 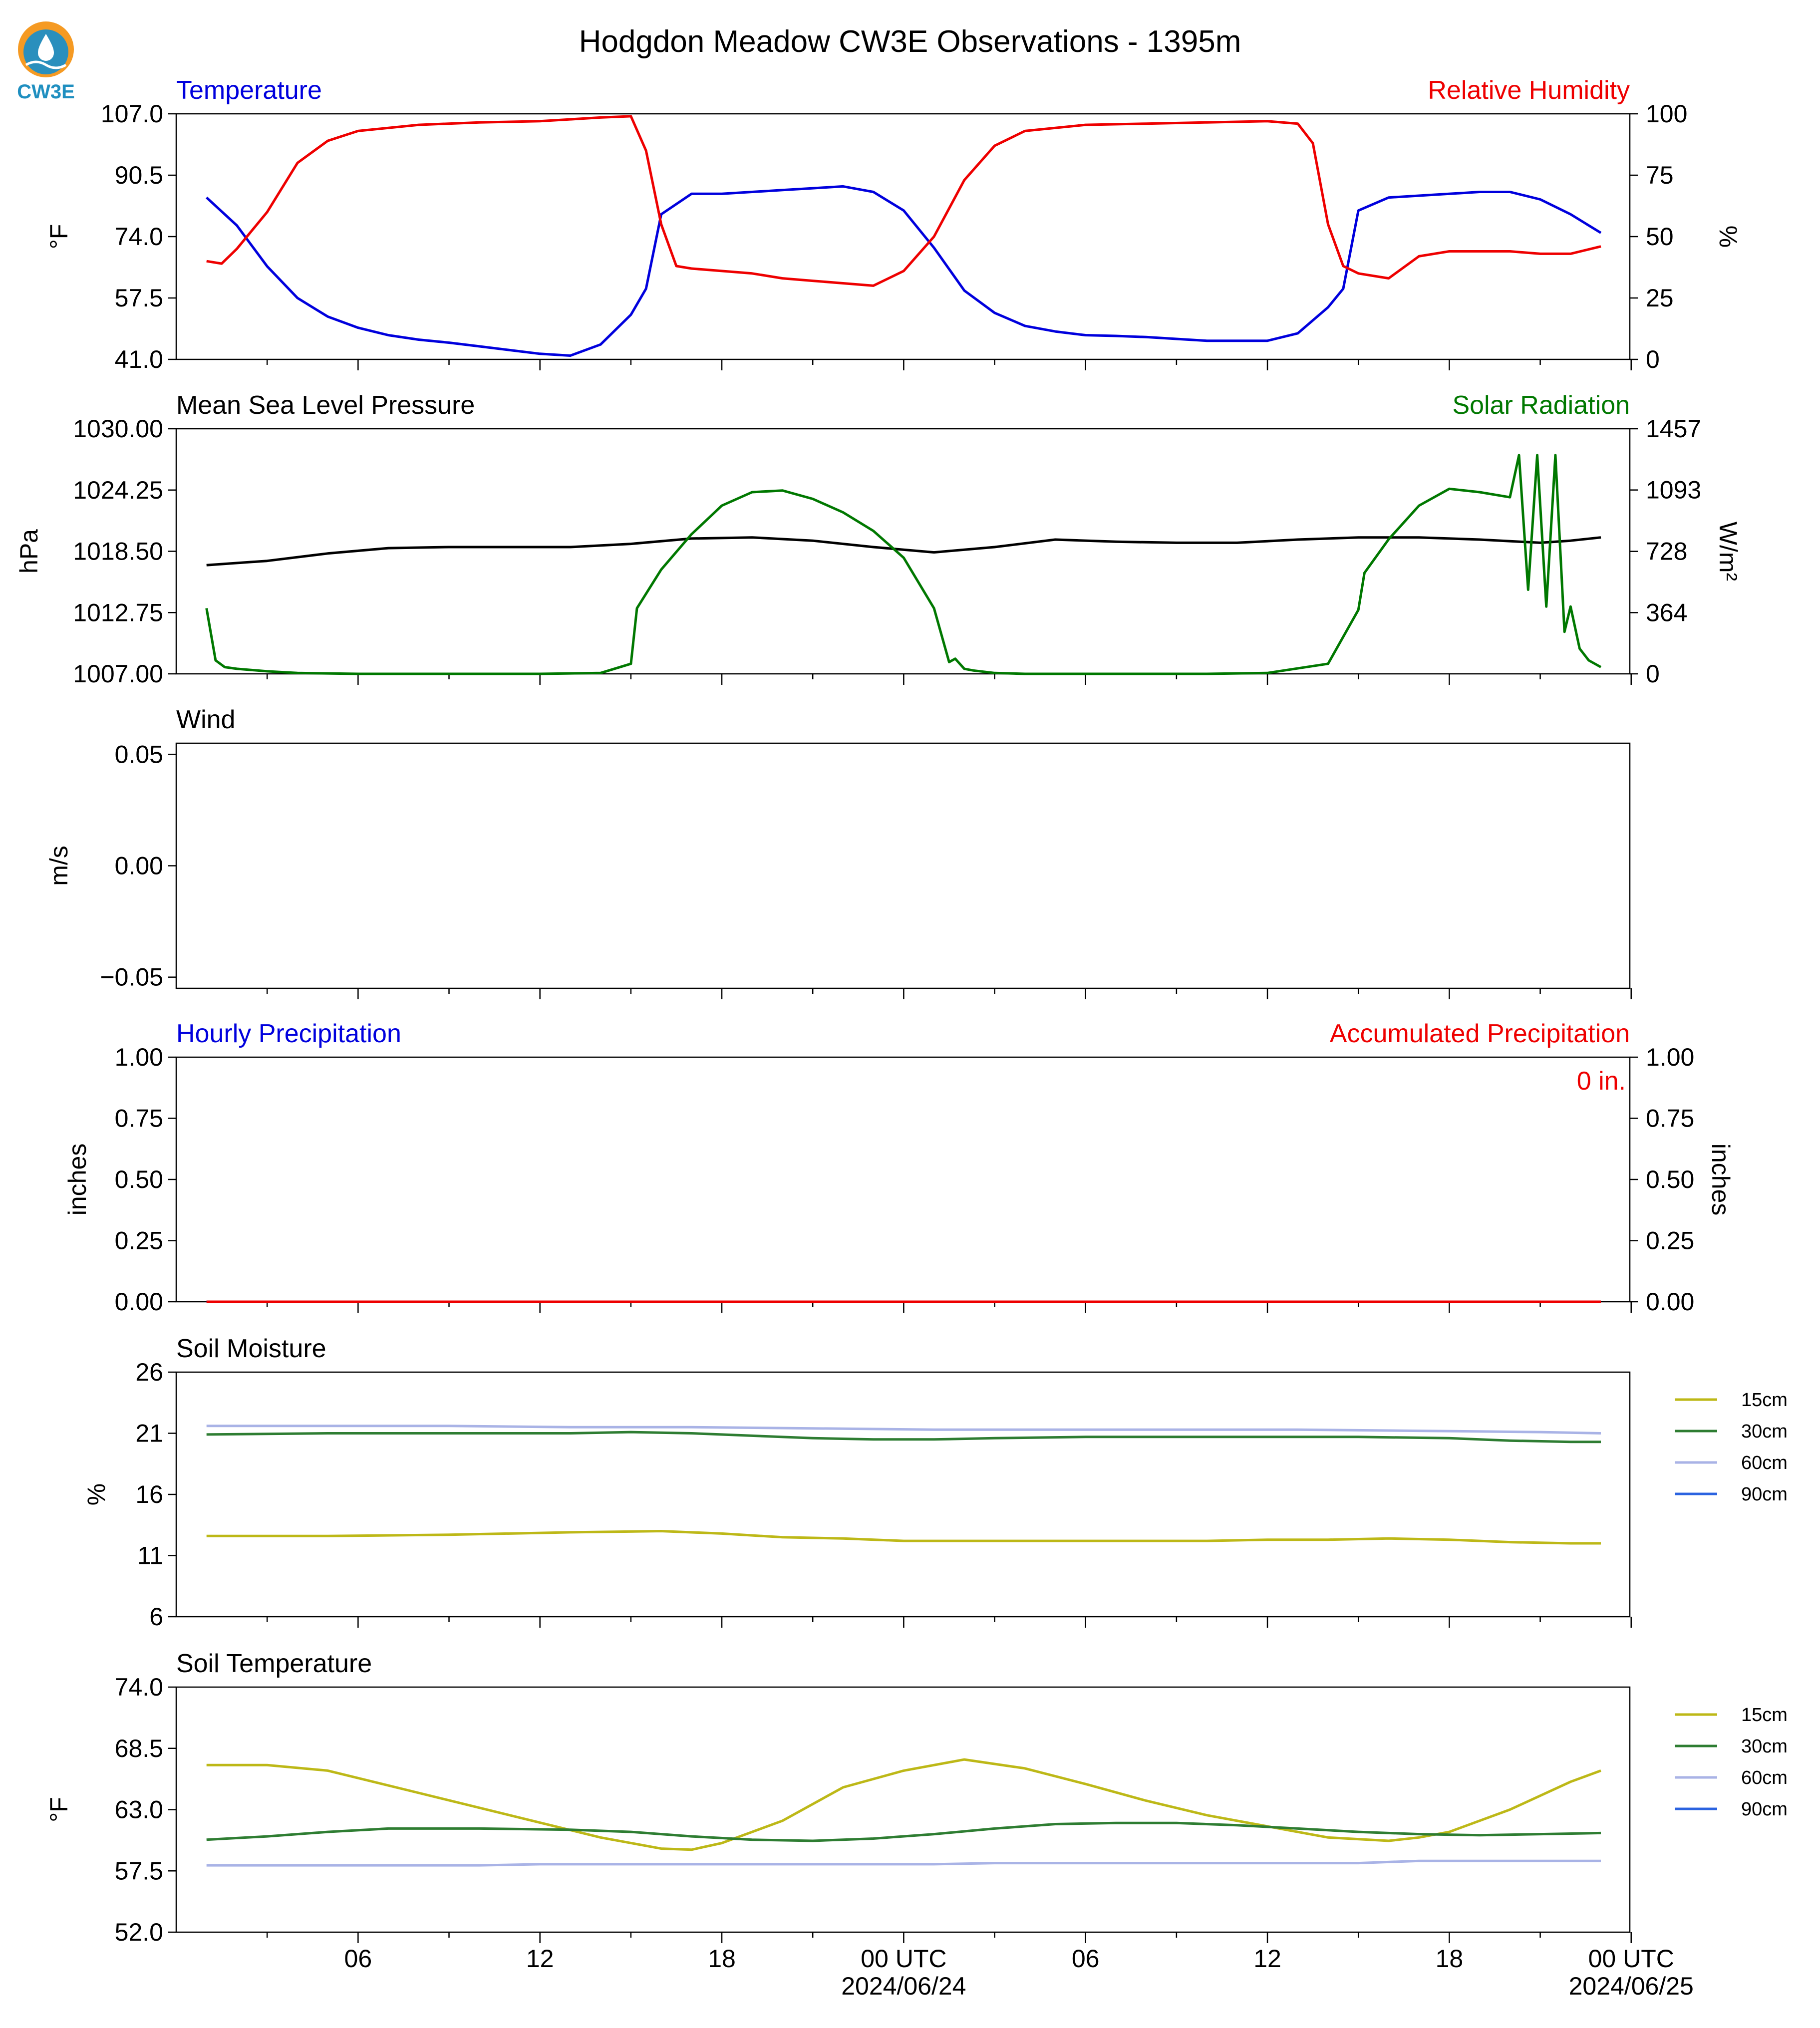 I want to click on y2-tick-label: 0.75, so click(x=1670, y=1119).